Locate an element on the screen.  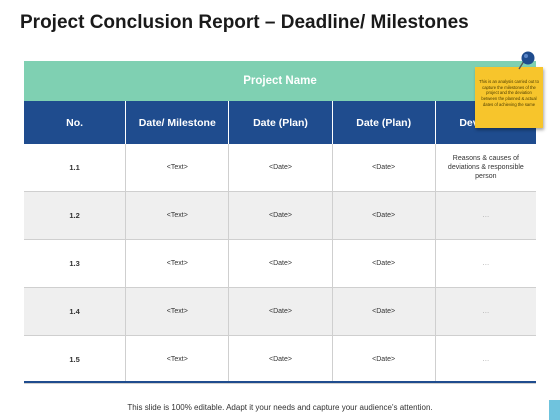
project-name-row: Project Name is located at coordinates (280, 81).